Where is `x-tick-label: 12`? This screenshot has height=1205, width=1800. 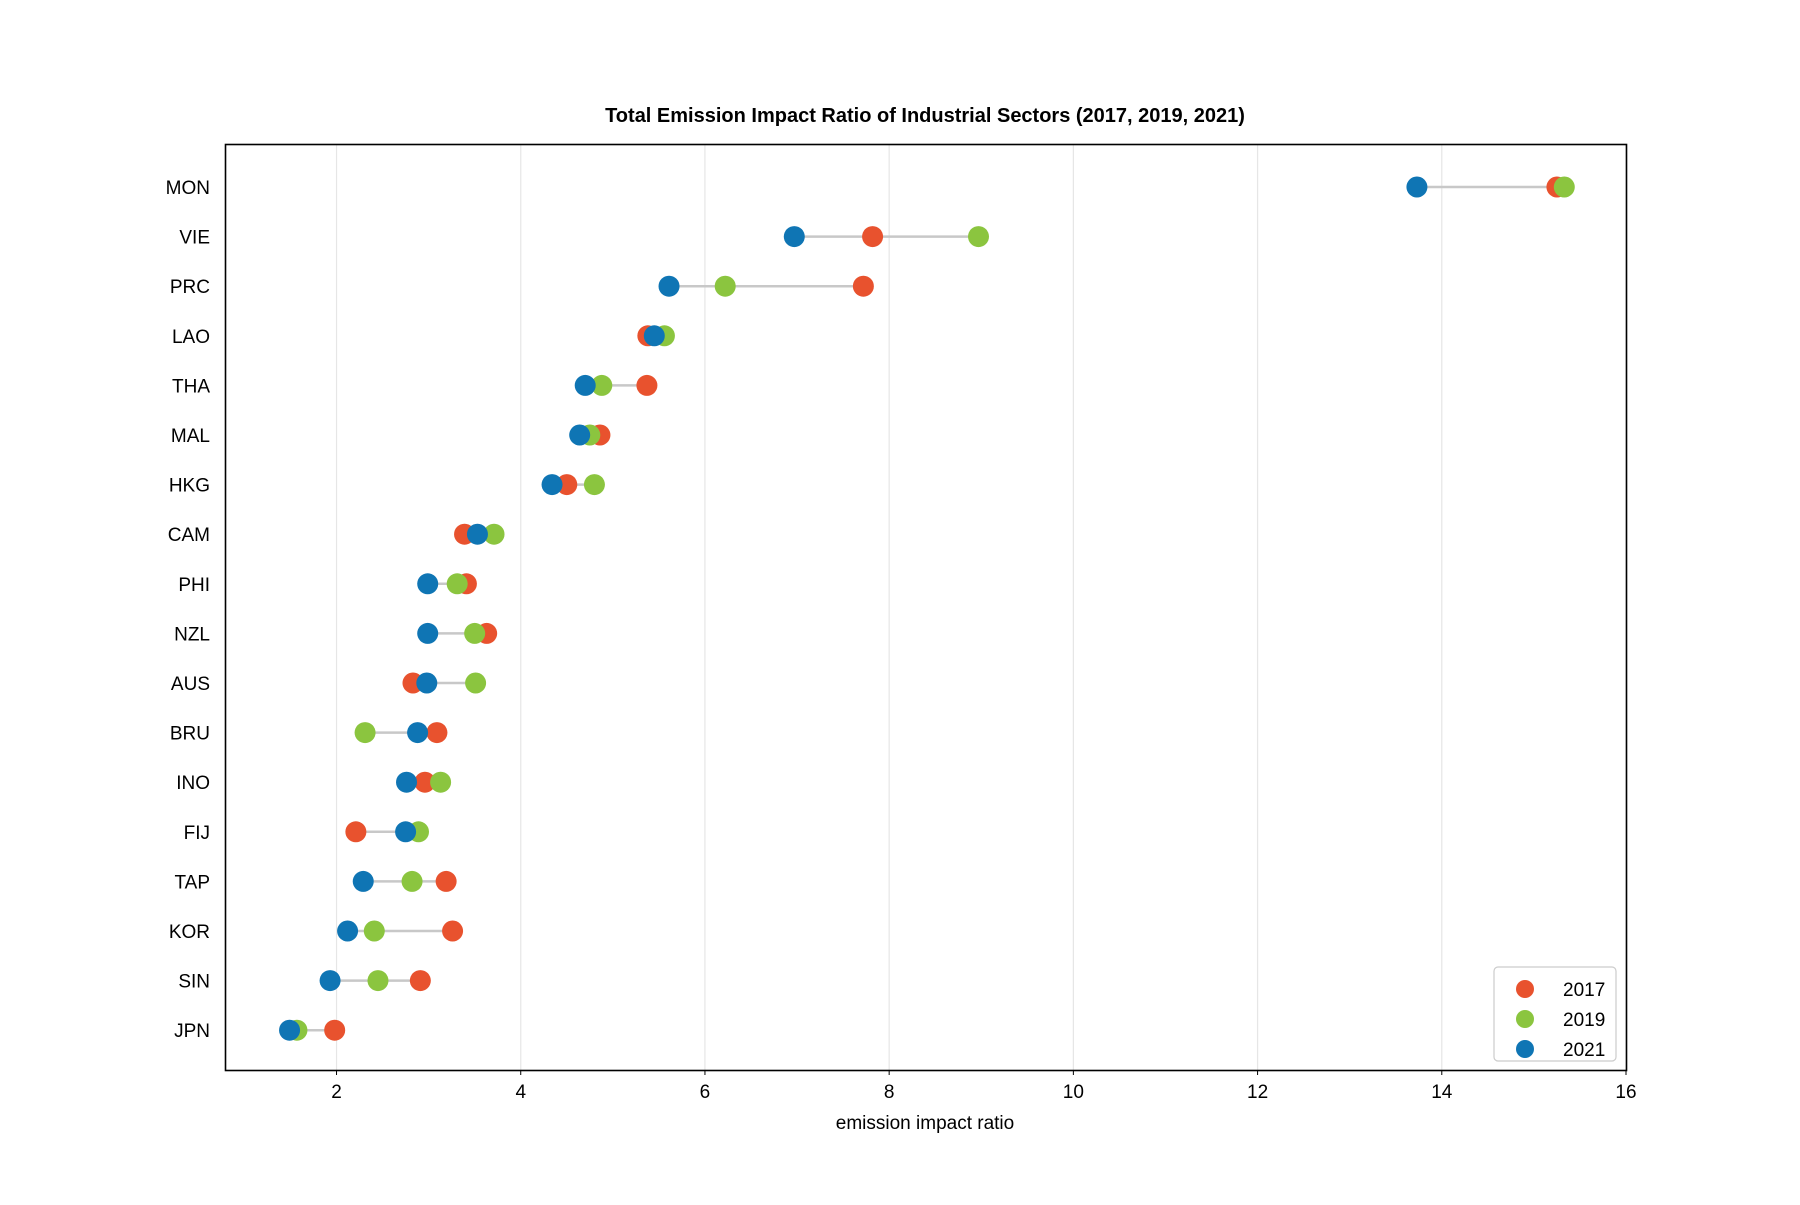 x-tick-label: 12 is located at coordinates (1257, 1092).